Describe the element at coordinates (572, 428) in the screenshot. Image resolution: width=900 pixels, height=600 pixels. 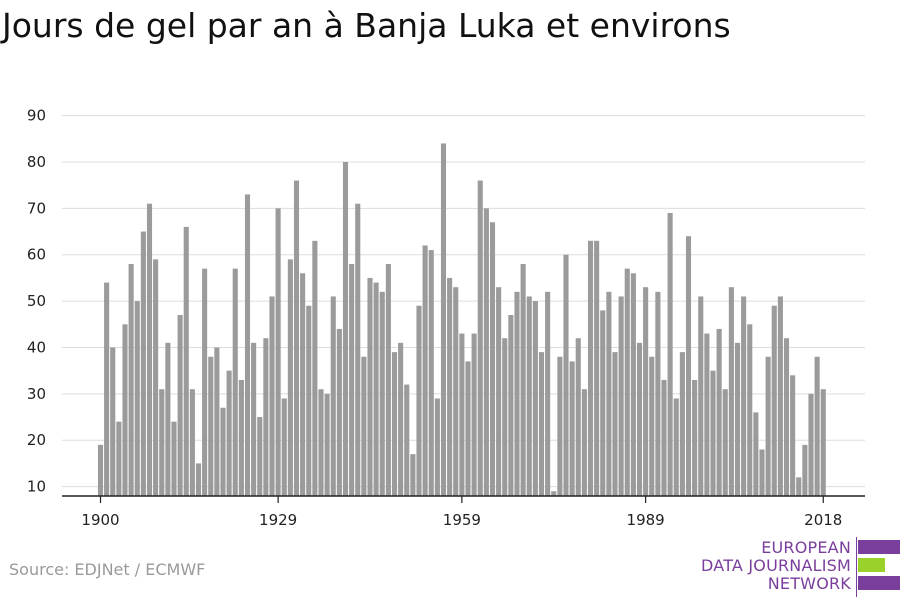
I see `bar-1977` at that location.